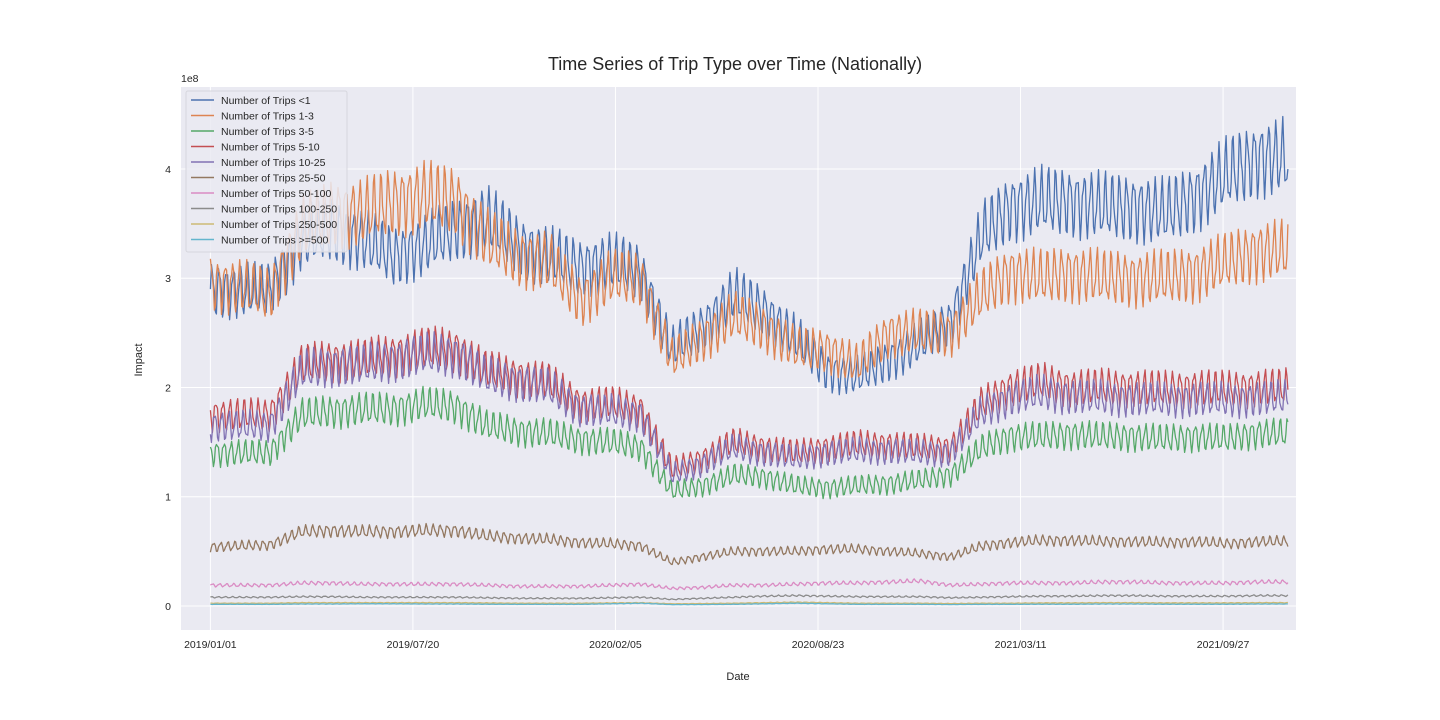 The height and width of the screenshot is (720, 1440). Describe the element at coordinates (270, 148) in the screenshot. I see `legend-entry: Number of Trips 5-10` at that location.